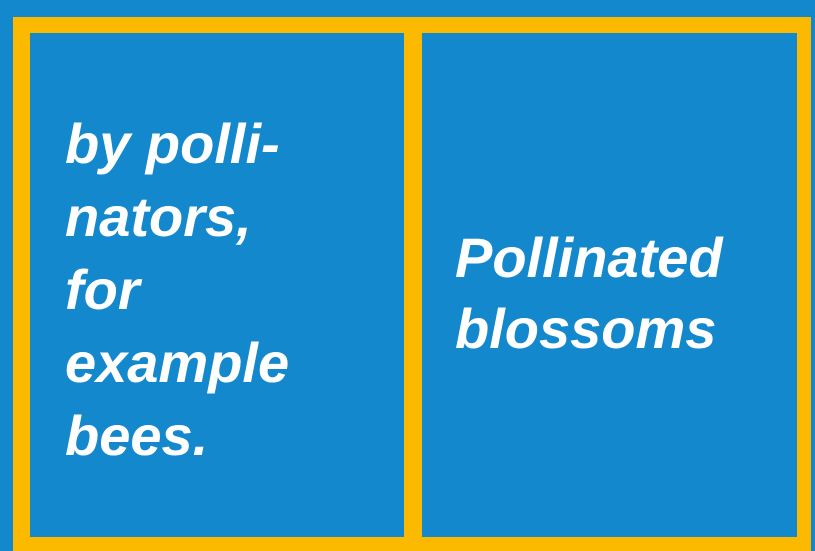  Describe the element at coordinates (172, 143) in the screenshot. I see `text-line: by polli-` at that location.